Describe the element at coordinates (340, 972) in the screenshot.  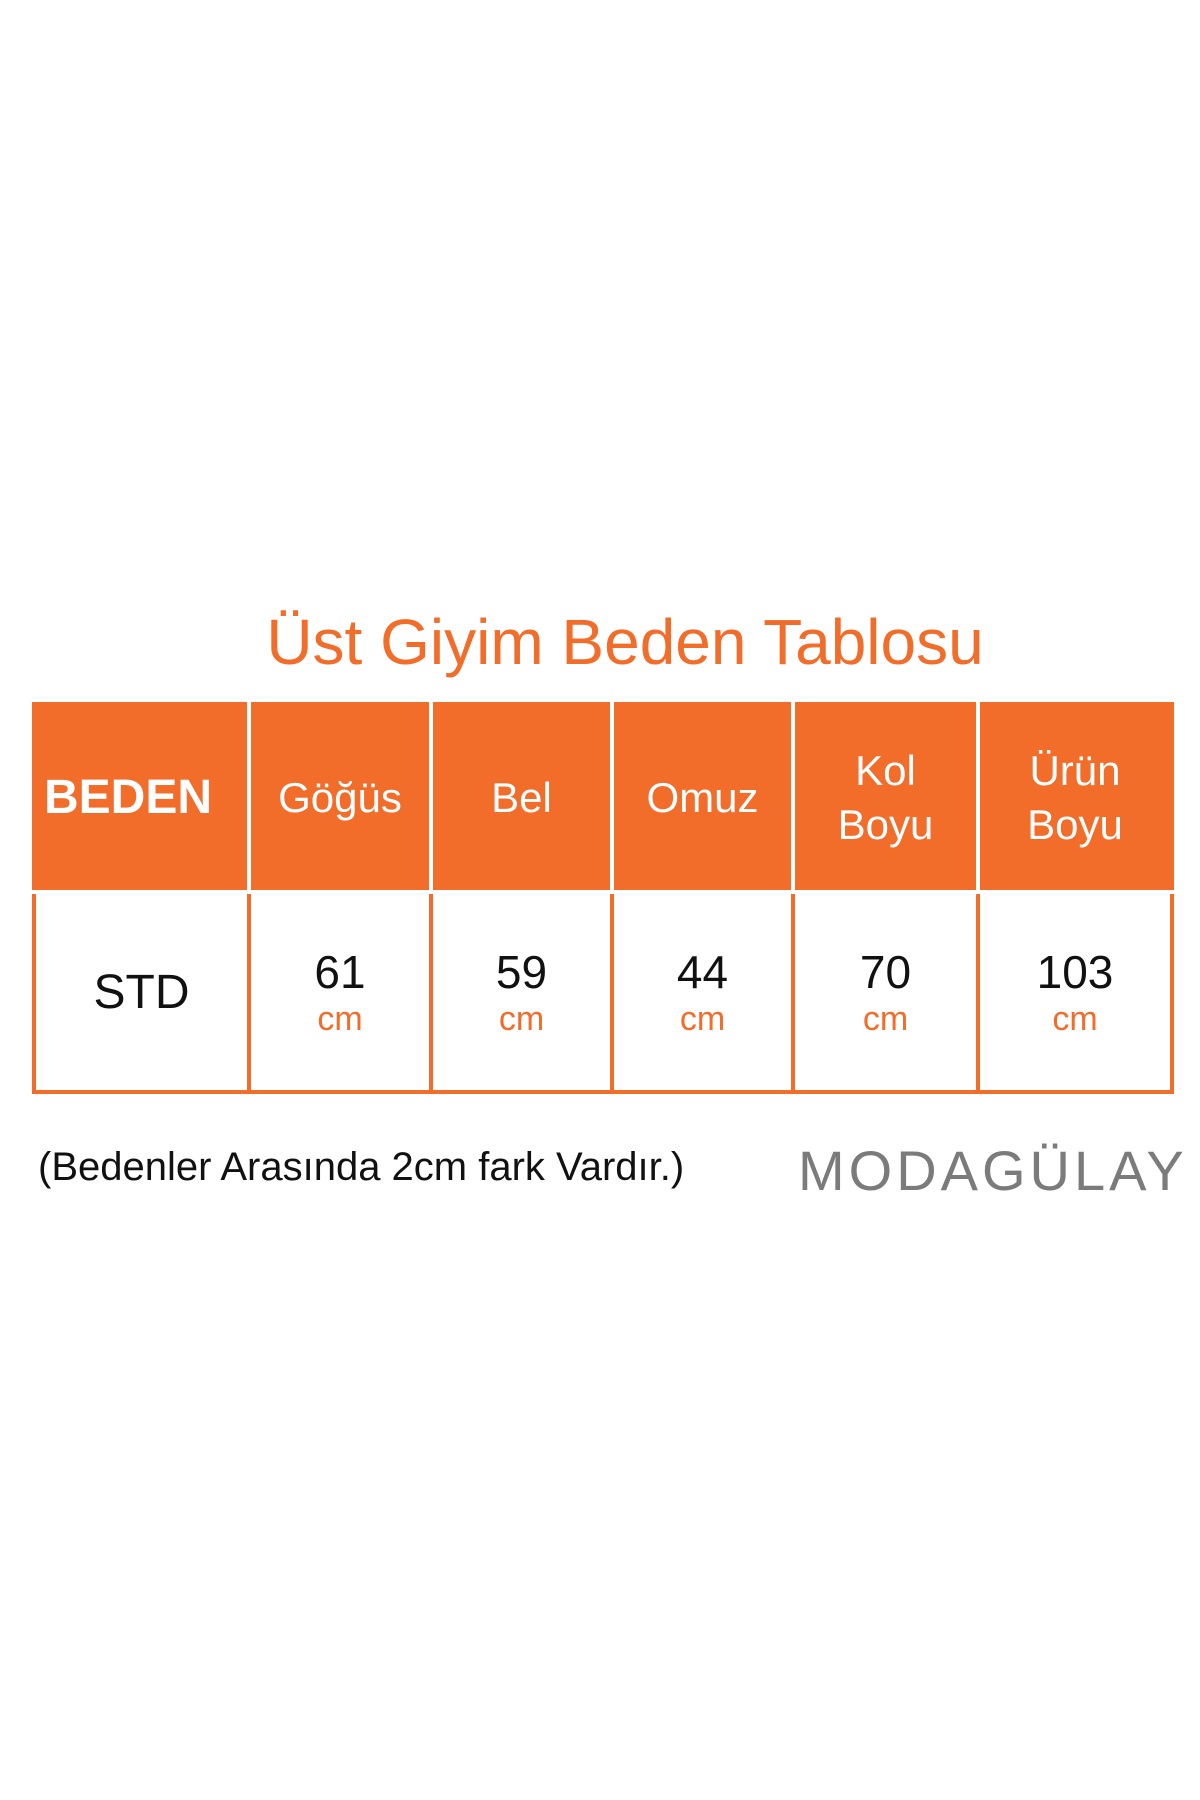
I see `value: 61` at that location.